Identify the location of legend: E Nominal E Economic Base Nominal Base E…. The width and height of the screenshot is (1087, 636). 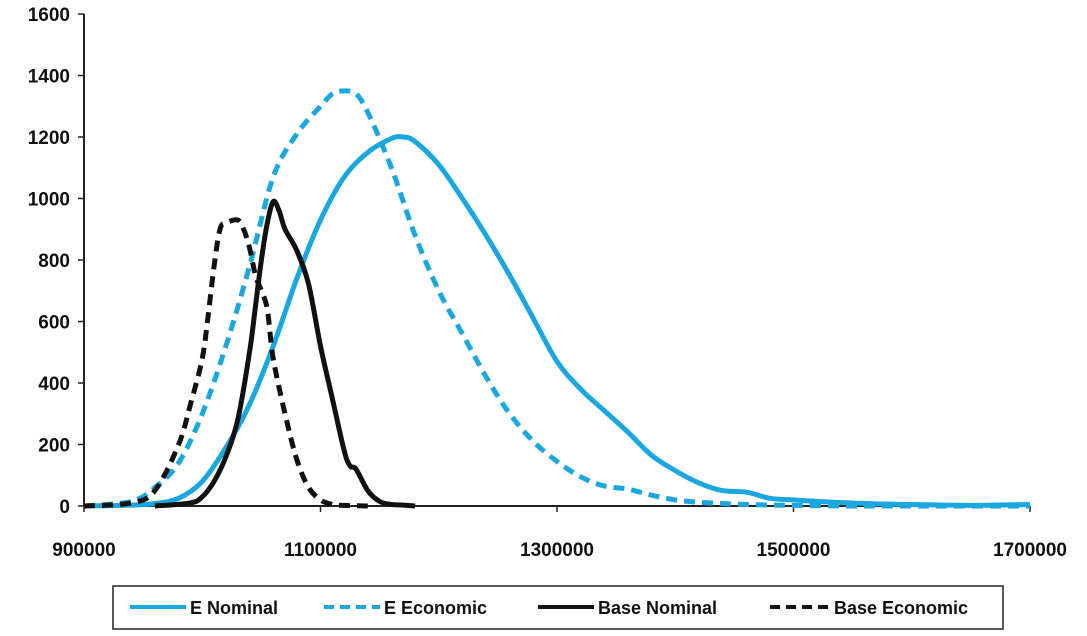
(558, 607).